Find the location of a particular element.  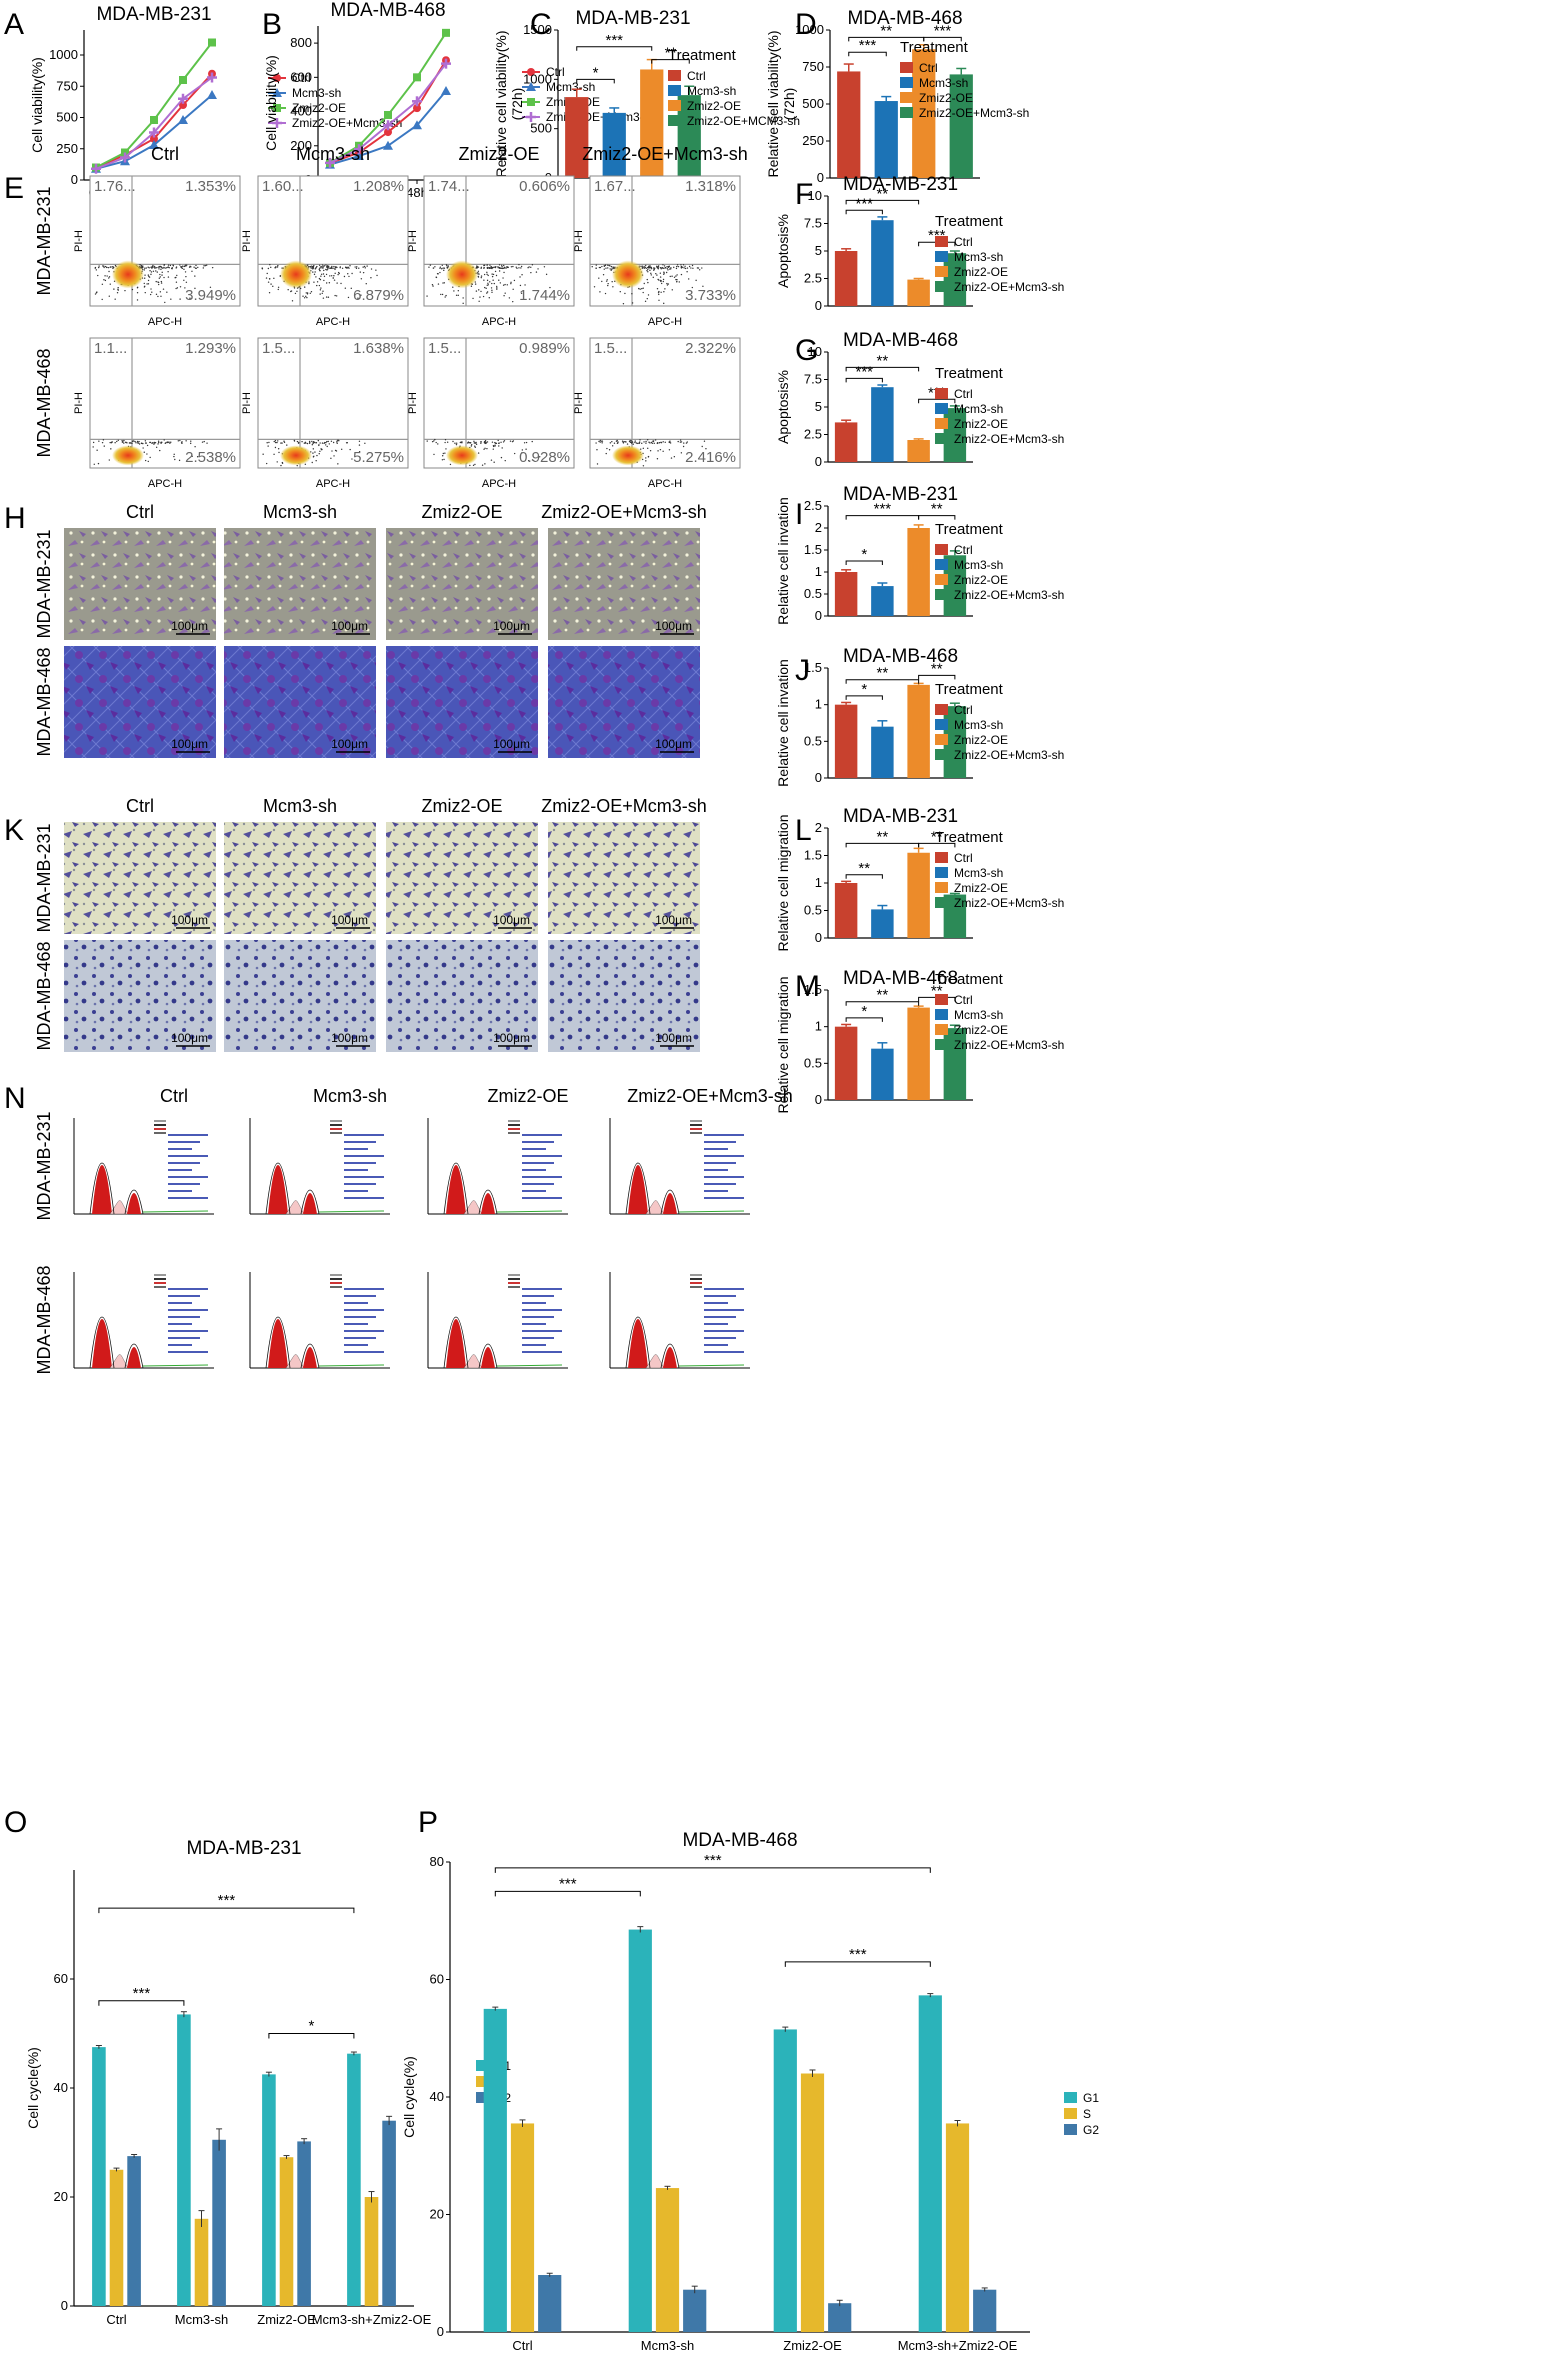

legend-entry: Ctrl is located at coordinates (963, 1000).